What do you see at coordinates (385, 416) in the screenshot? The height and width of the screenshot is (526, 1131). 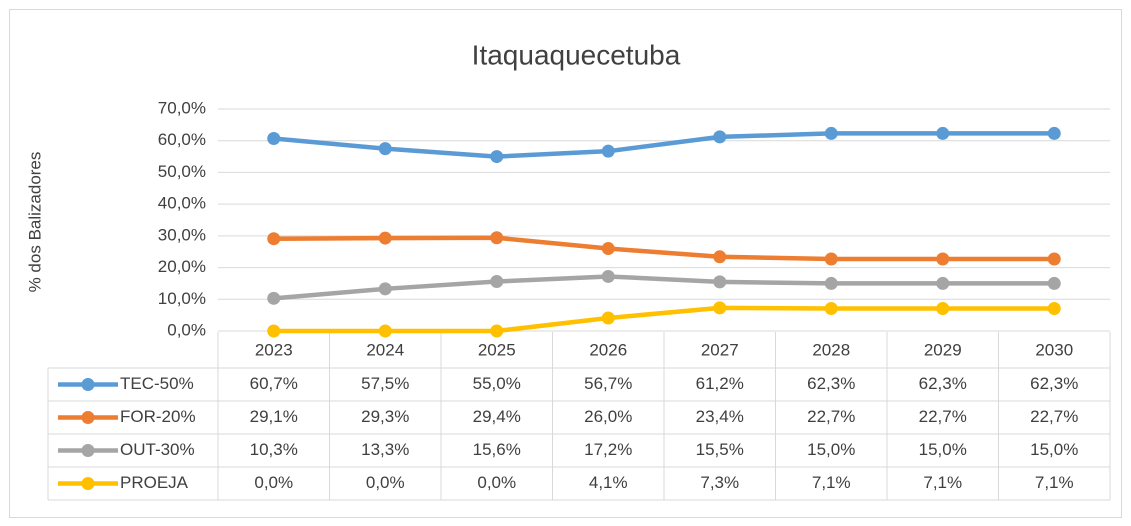 I see `table-value: 29,3%` at bounding box center [385, 416].